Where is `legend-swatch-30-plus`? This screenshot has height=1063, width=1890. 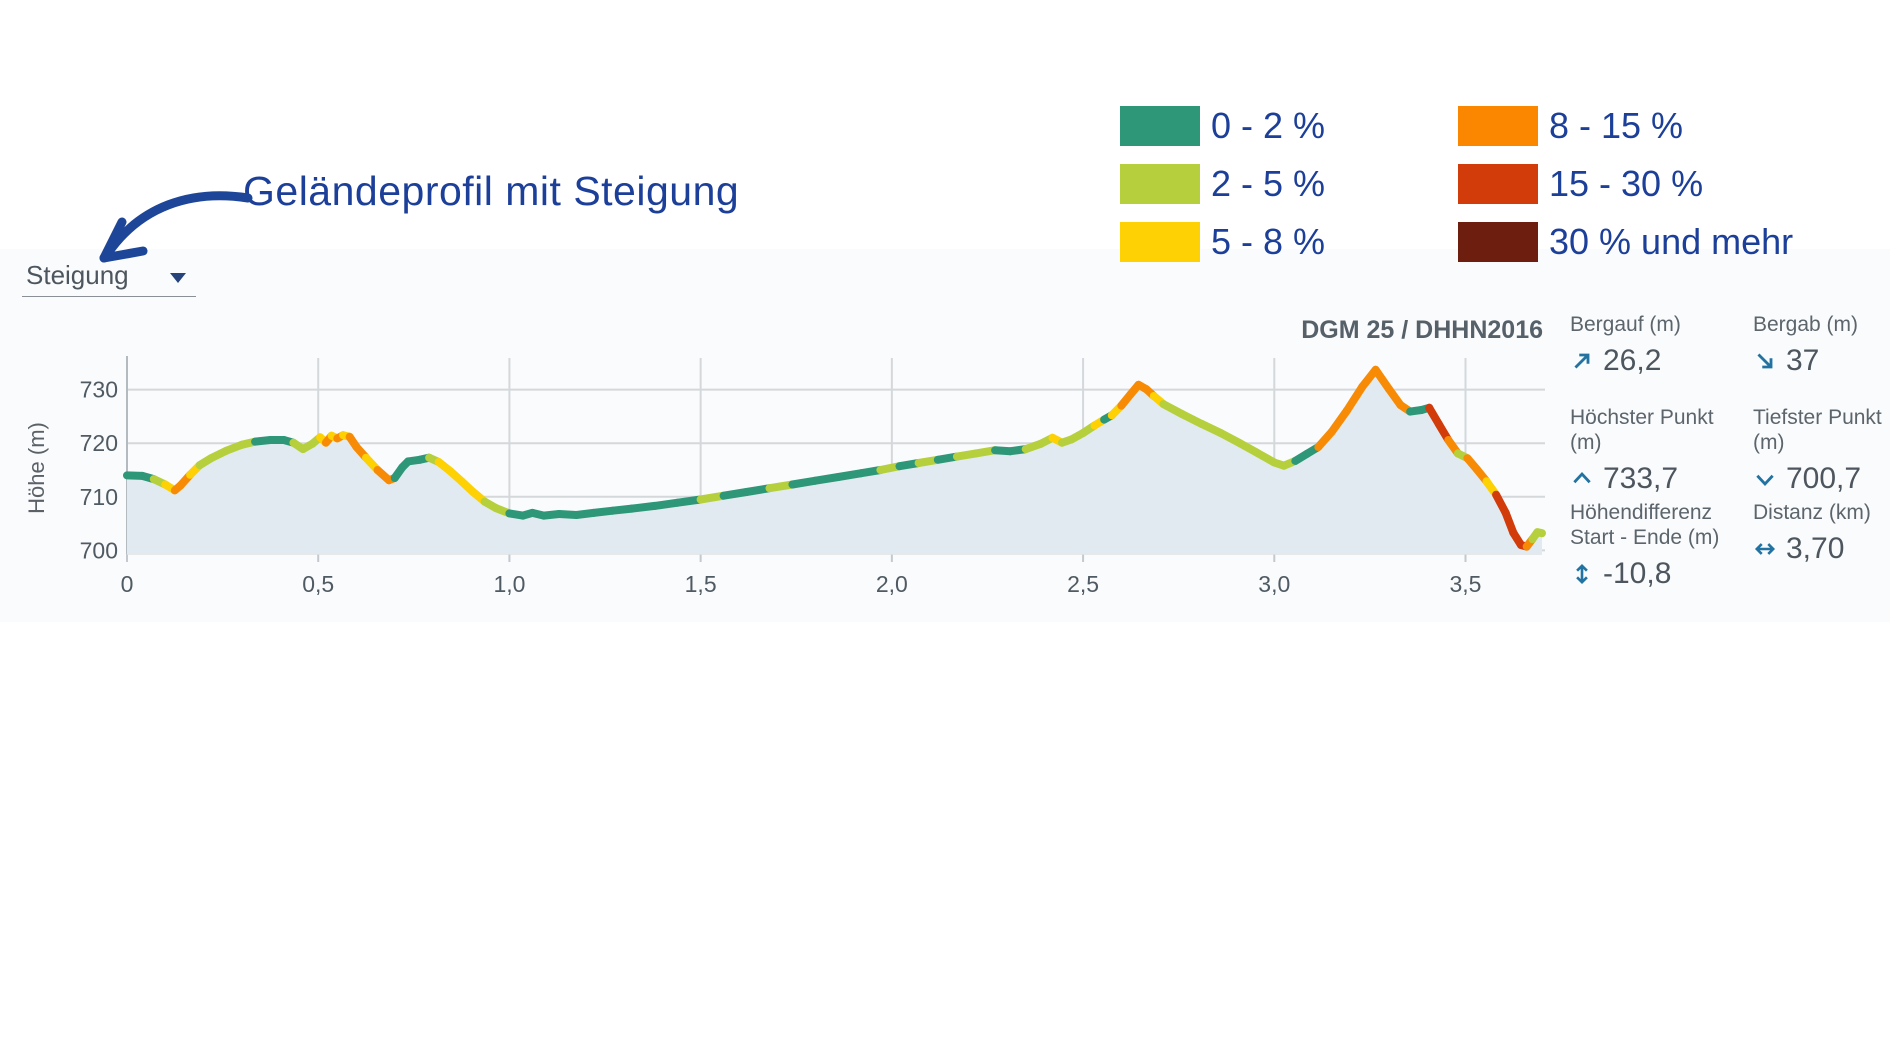
legend-swatch-30-plus is located at coordinates (1498, 242).